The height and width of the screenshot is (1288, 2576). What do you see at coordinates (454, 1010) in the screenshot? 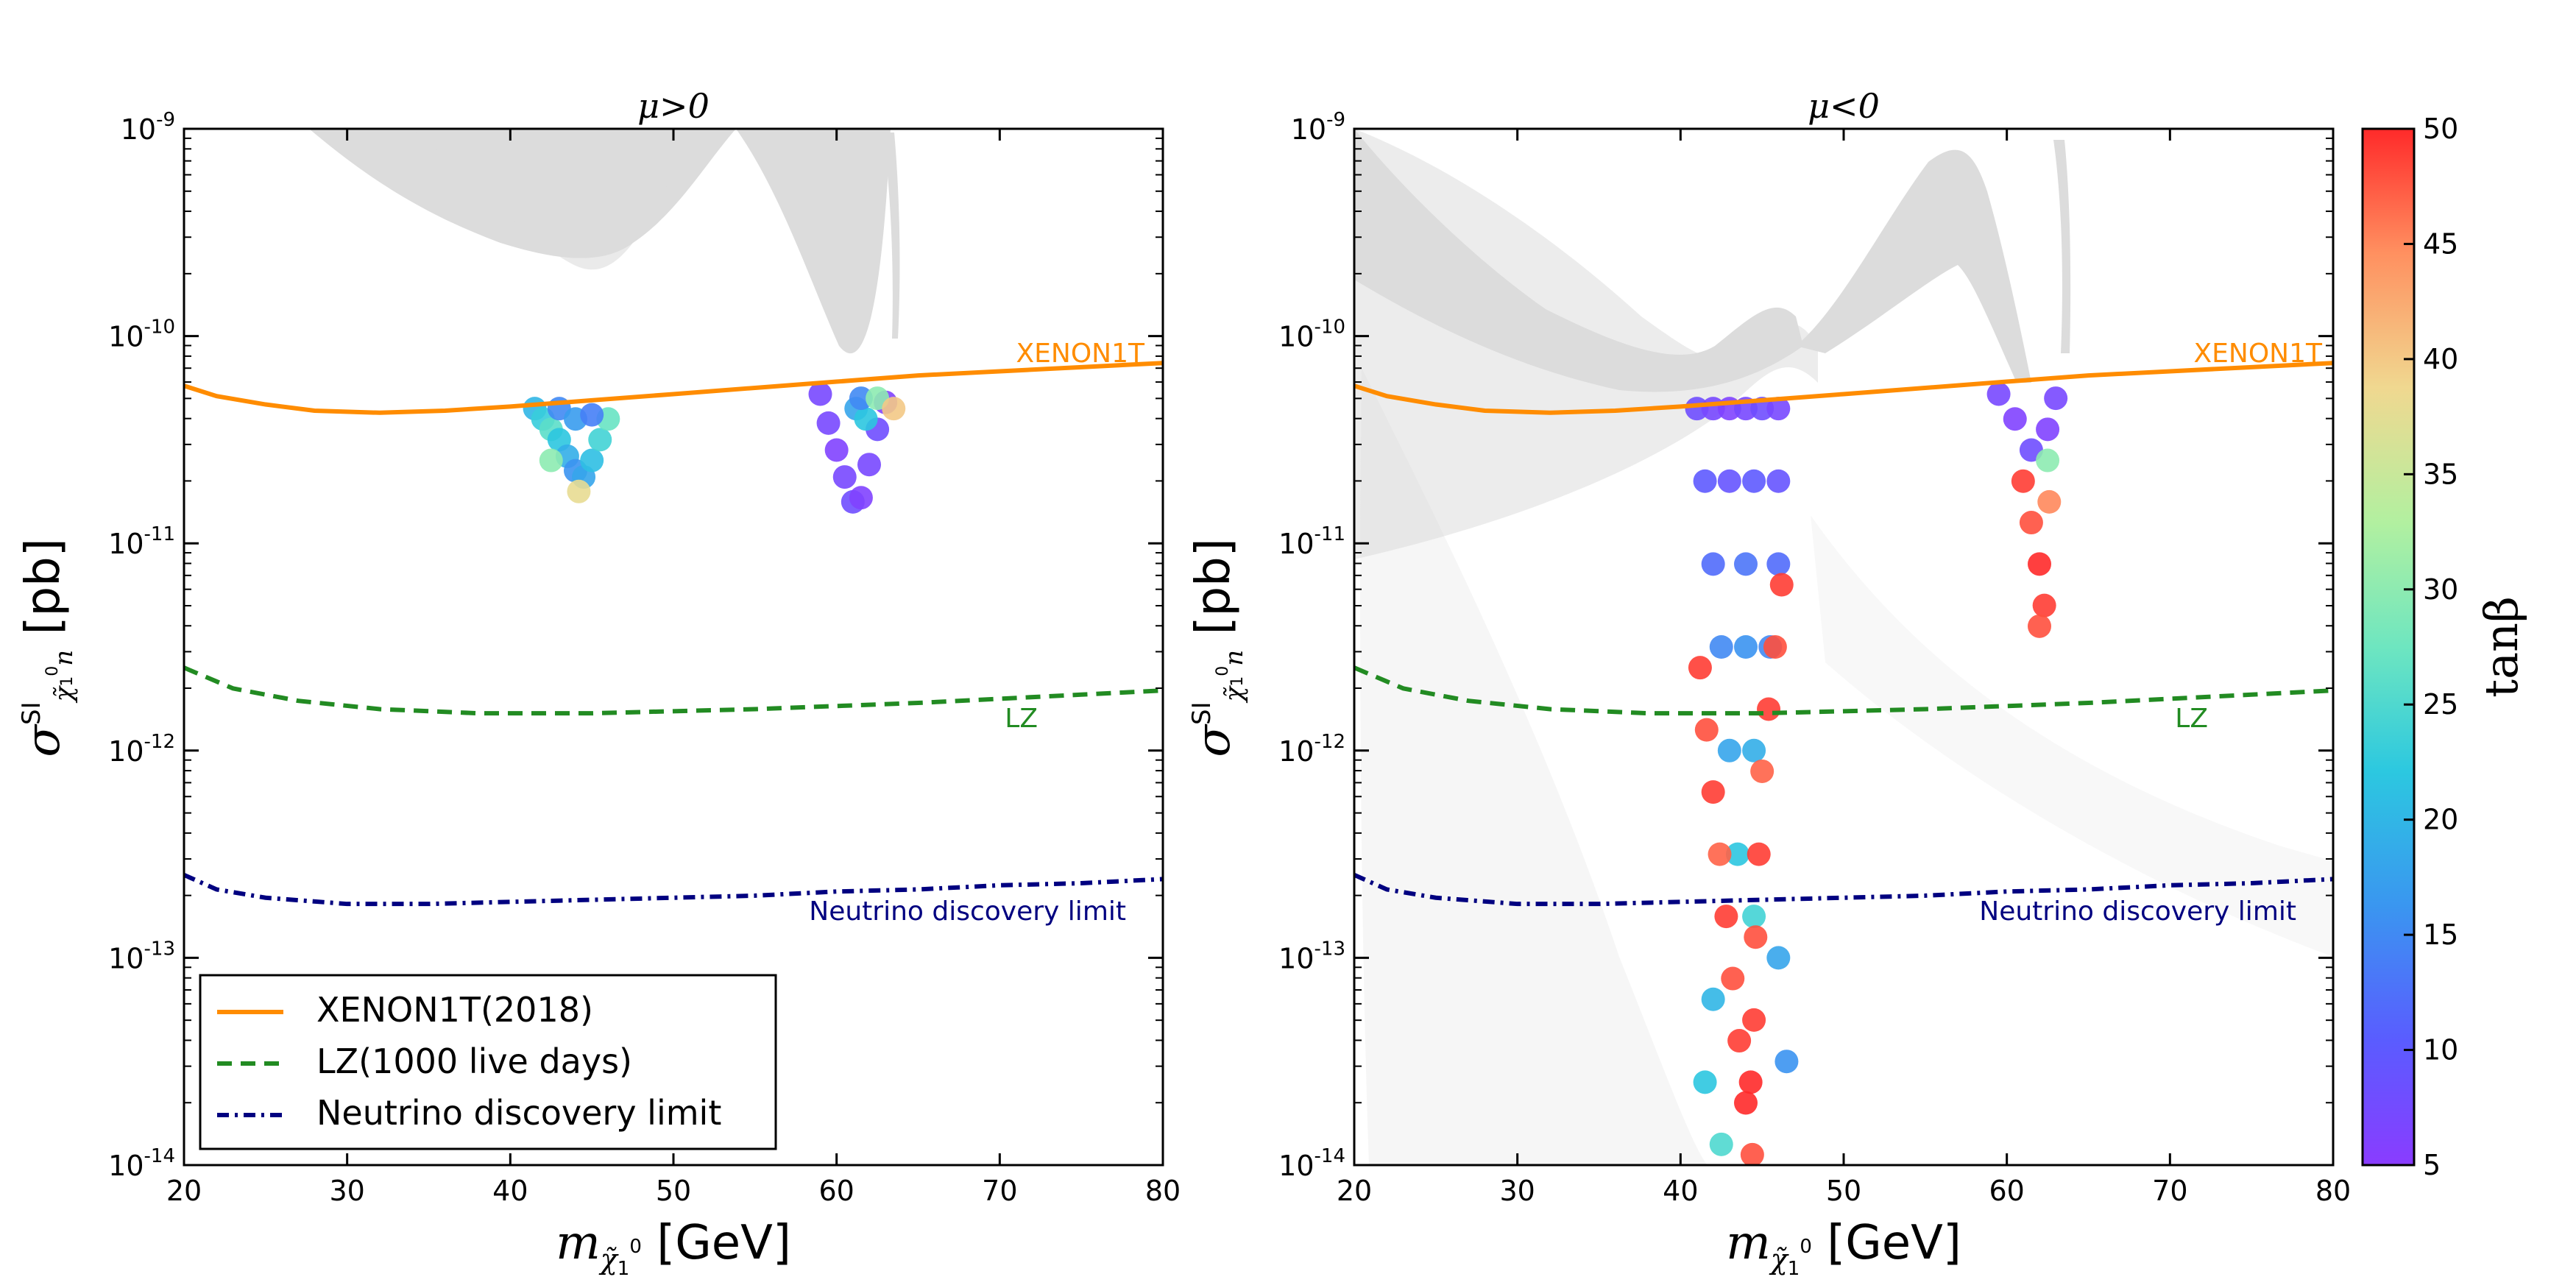
I see `legend-xenon-text: XENON1T(2018)` at bounding box center [454, 1010].